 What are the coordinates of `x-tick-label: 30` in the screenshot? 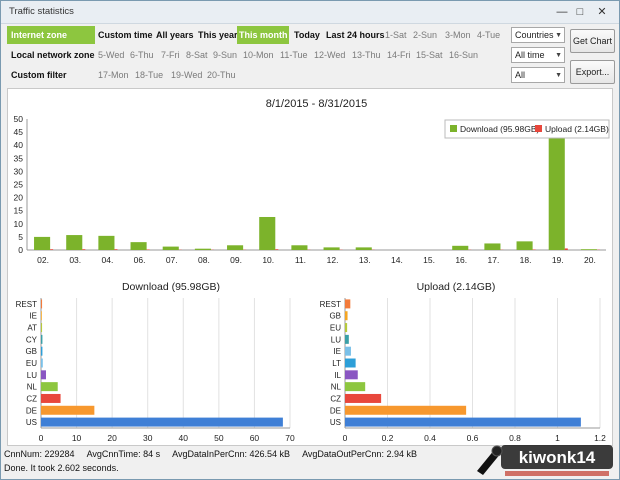 It's located at (148, 438).